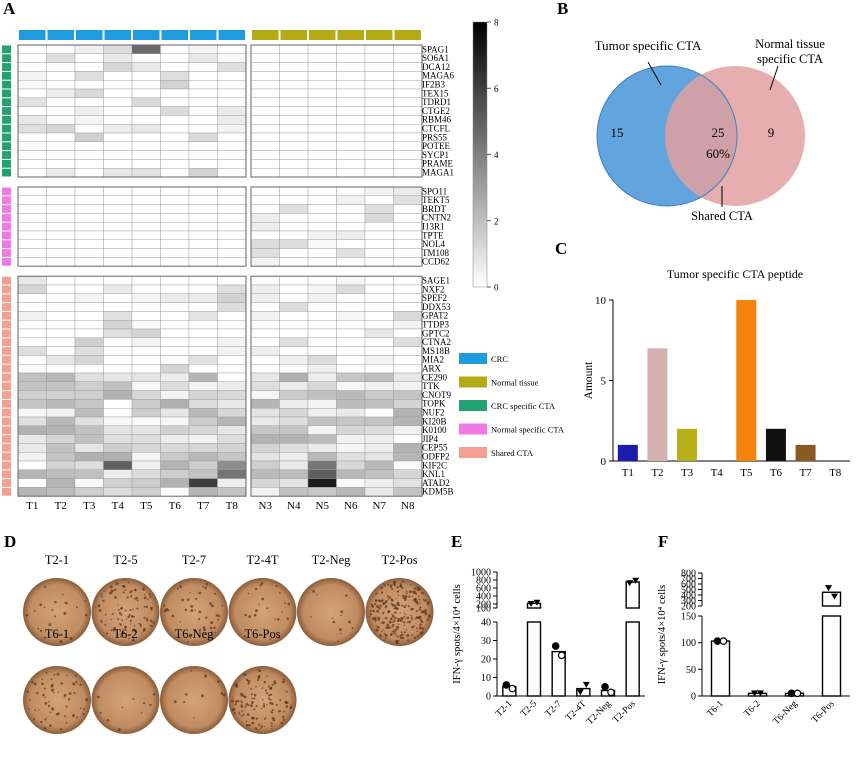 This screenshot has height=763, width=861. Describe the element at coordinates (662, 634) in the screenshot. I see `chartF-ylabel: IFN-γ spots/4×10⁴ cells` at that location.